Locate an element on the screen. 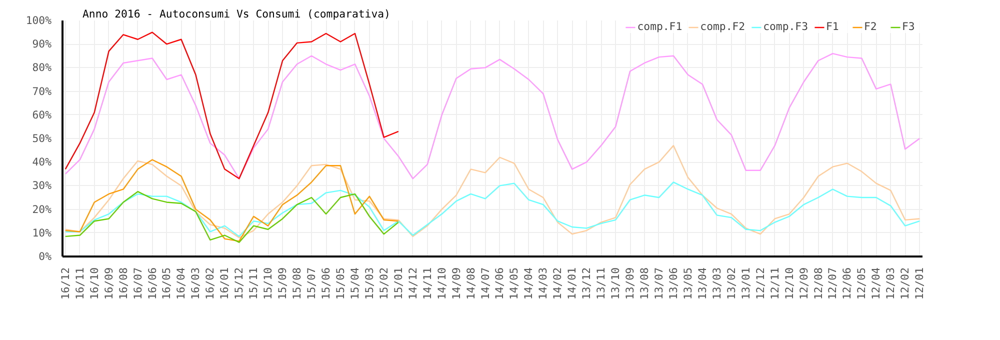 This screenshot has height=340, width=1000. x-tick-label: 14/12 is located at coordinates (413, 284).